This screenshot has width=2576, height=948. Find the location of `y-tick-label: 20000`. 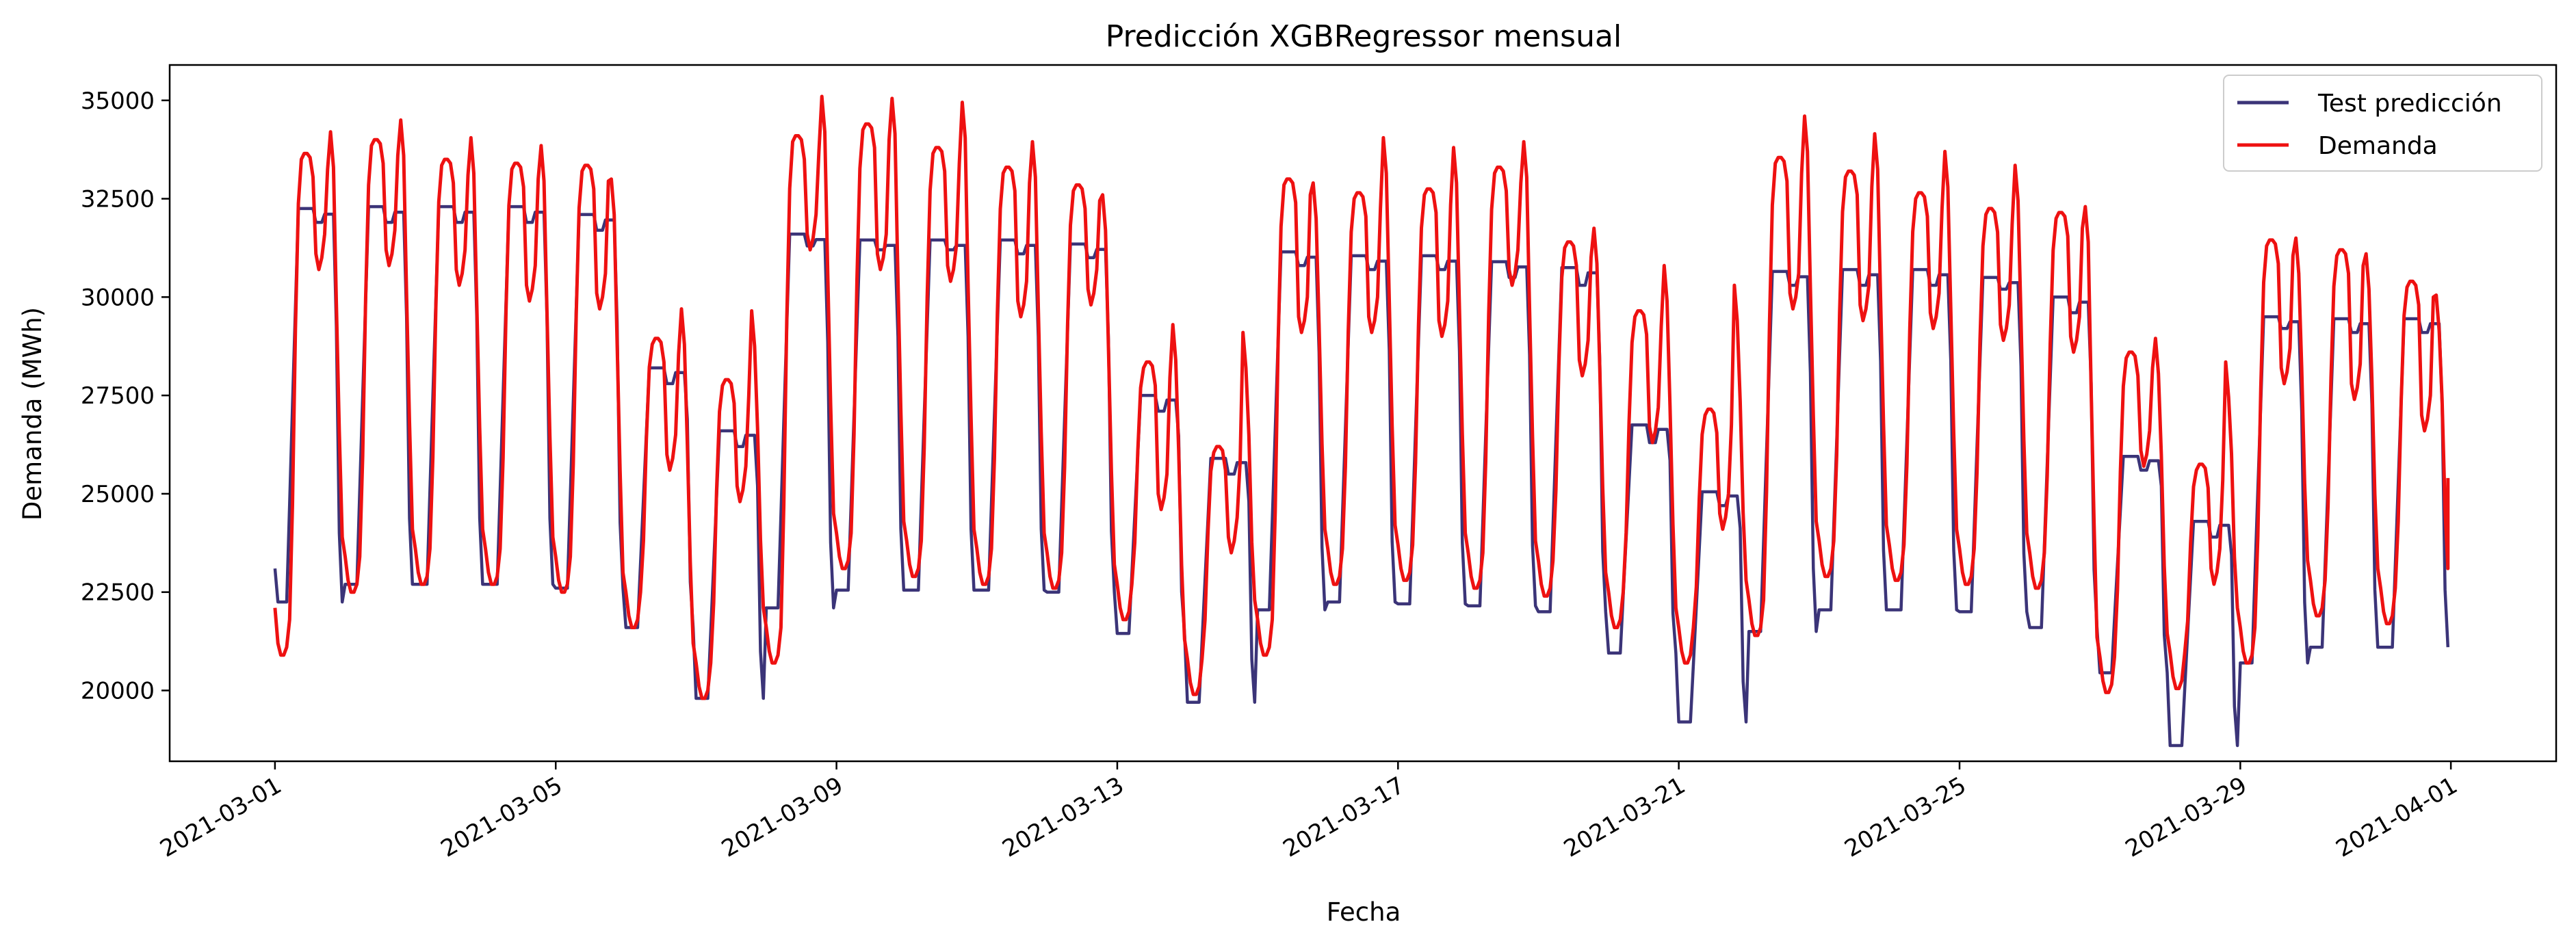

y-tick-label: 20000 is located at coordinates (118, 691).